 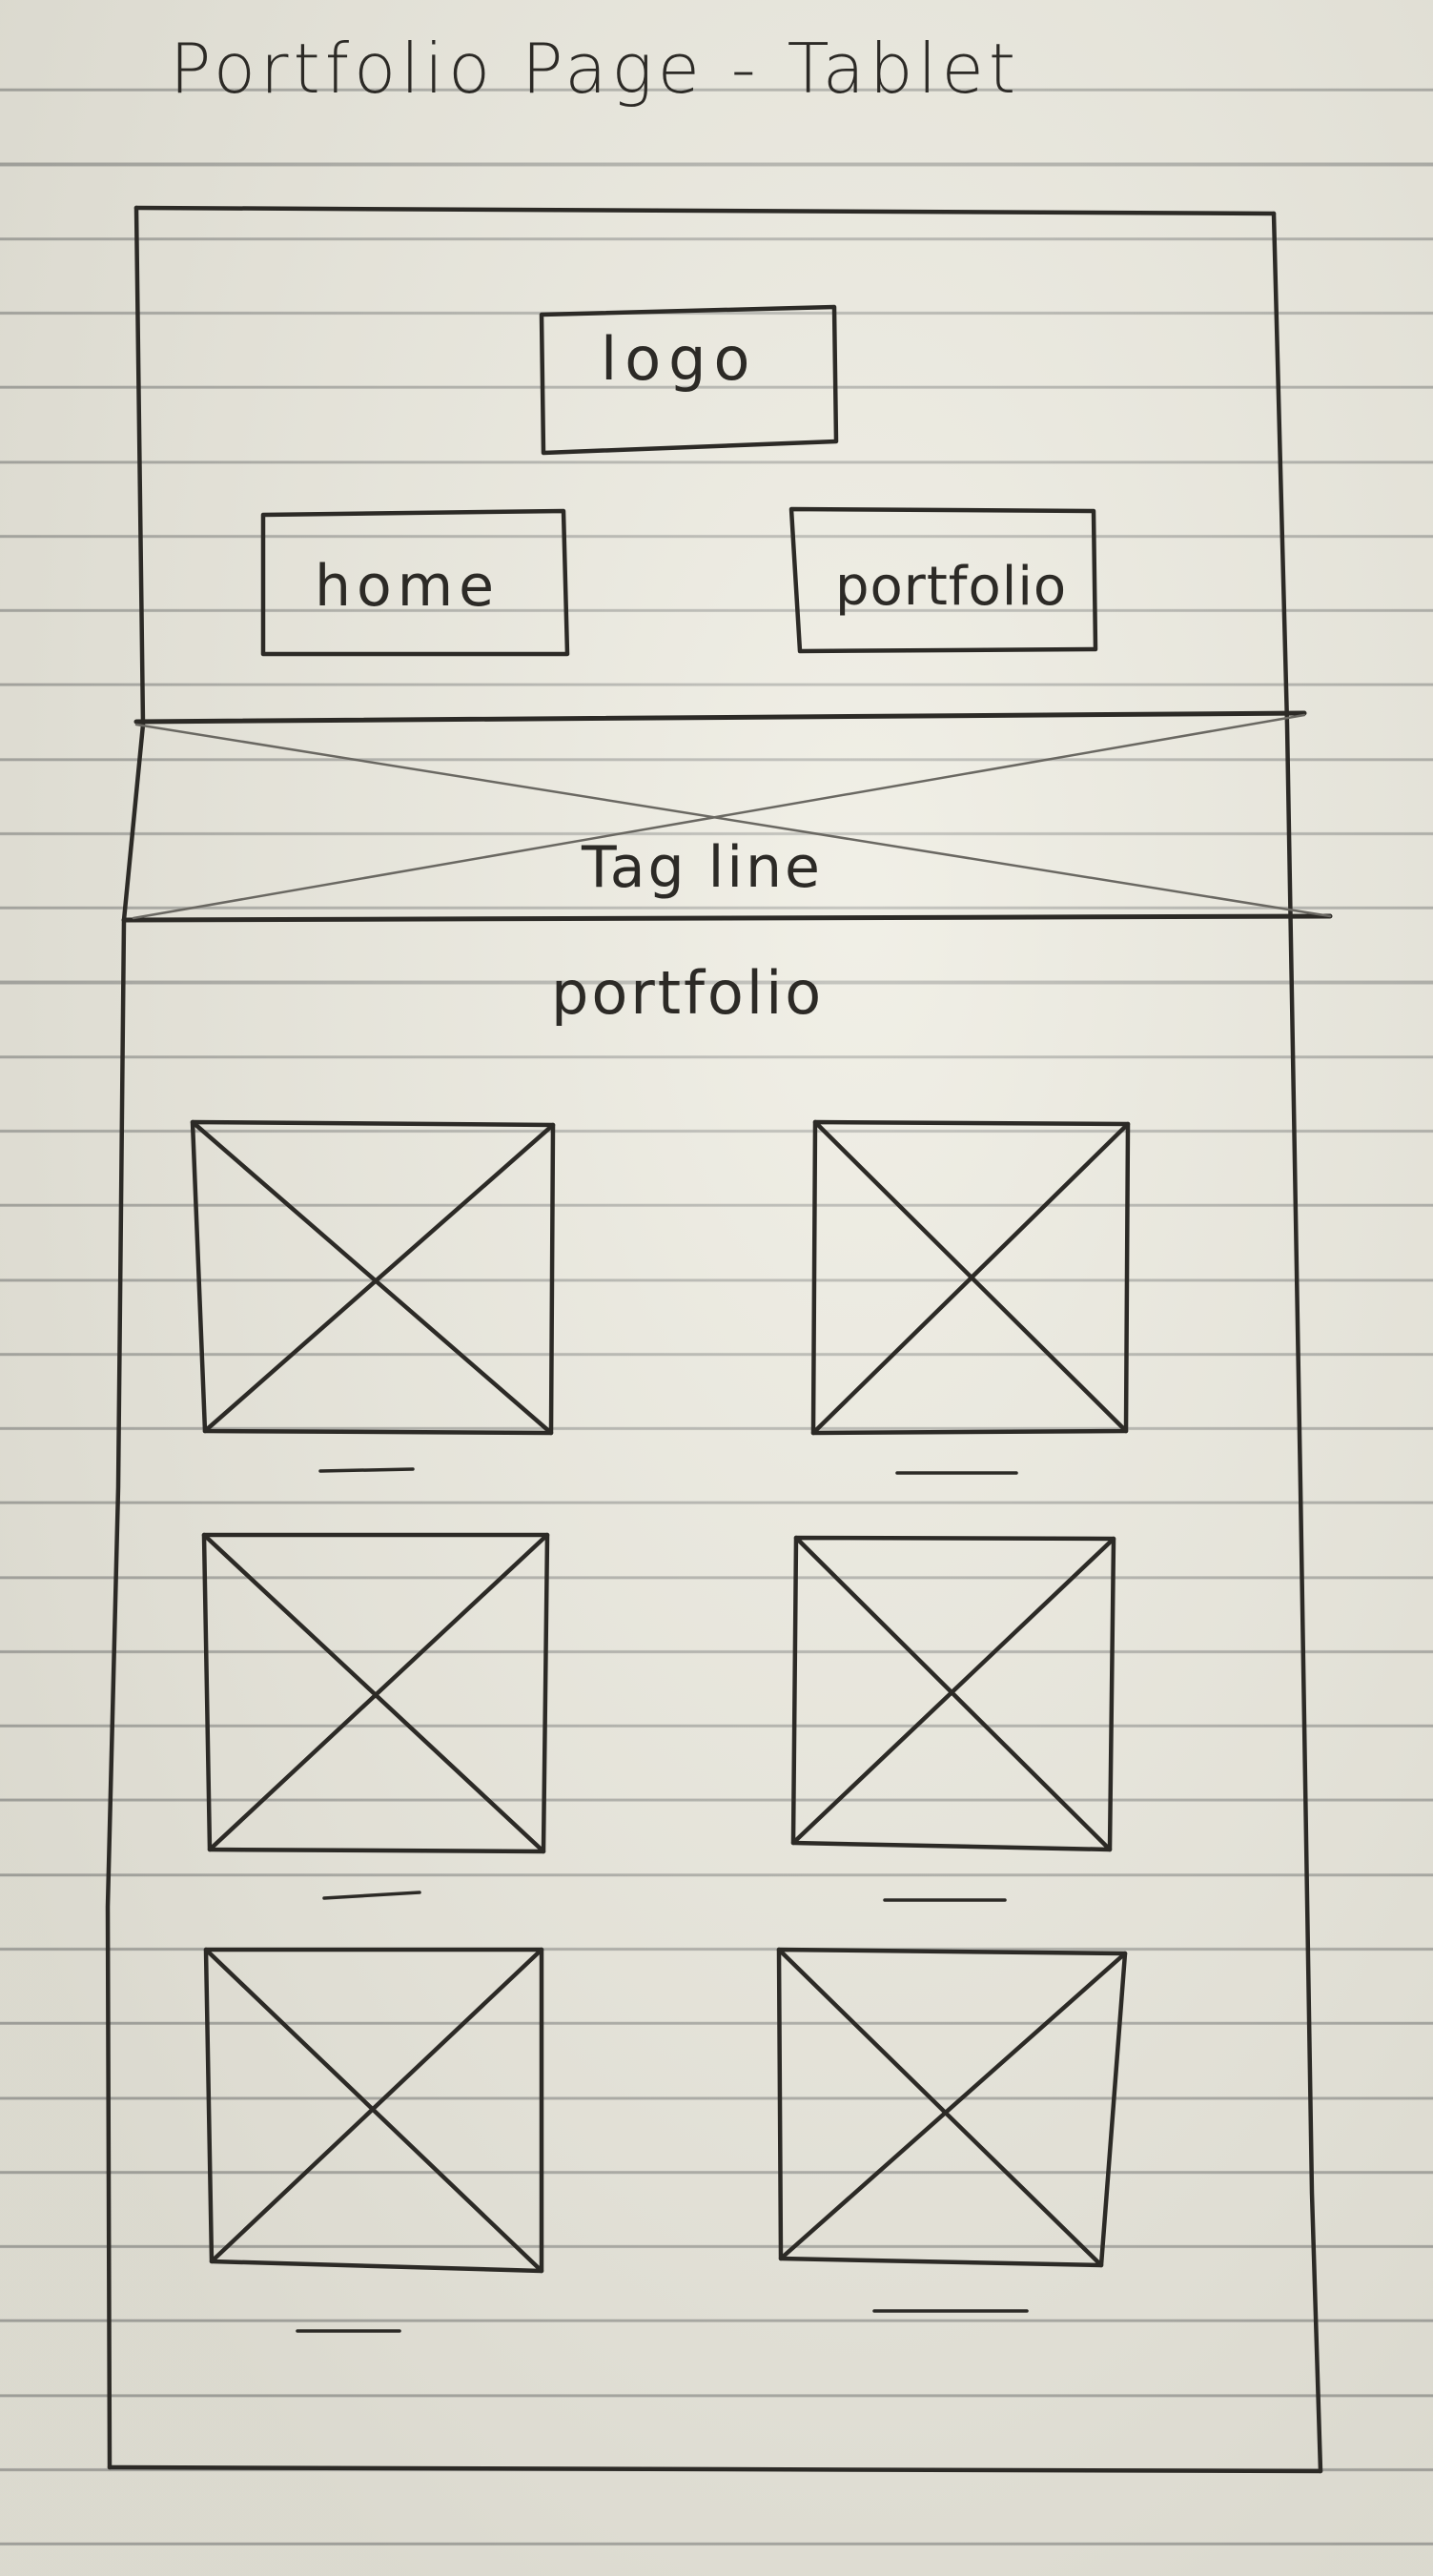 I want to click on logo-box, so click(x=689, y=380).